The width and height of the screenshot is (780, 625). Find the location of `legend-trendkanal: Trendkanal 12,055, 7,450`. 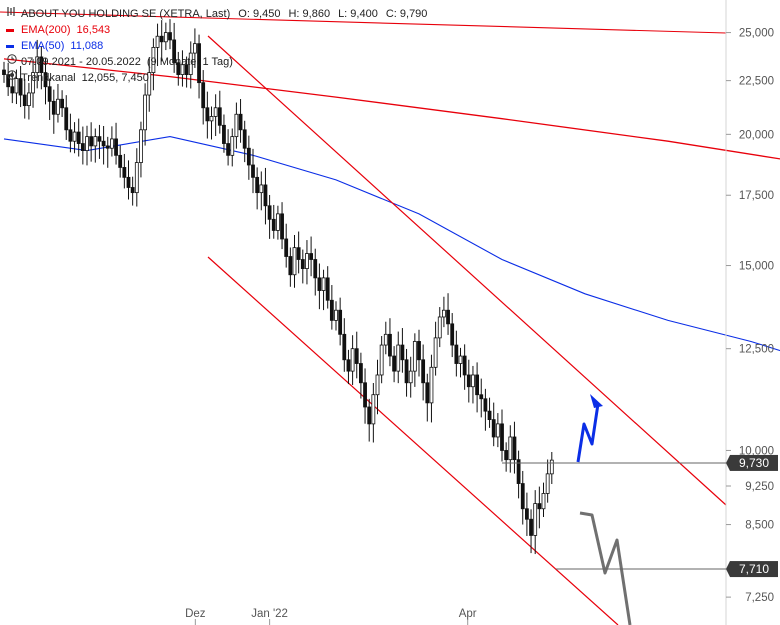

legend-trendkanal: Trendkanal 12,055, 7,450 is located at coordinates (216, 78).